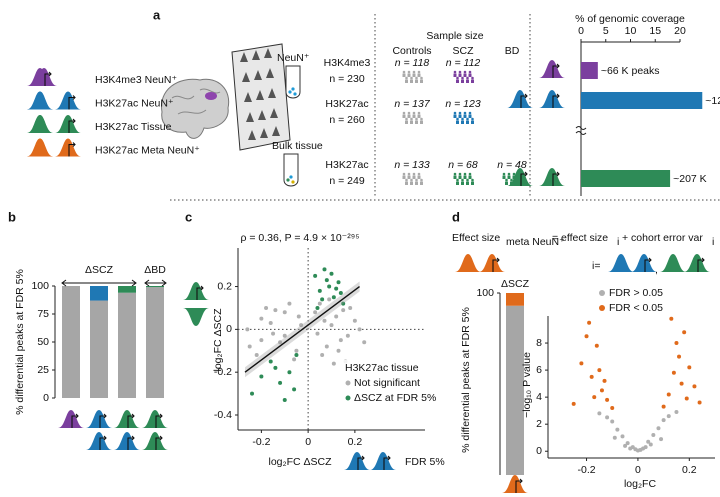  Describe the element at coordinates (261, 97) in the screenshot. I see `tissue-slide` at that location.